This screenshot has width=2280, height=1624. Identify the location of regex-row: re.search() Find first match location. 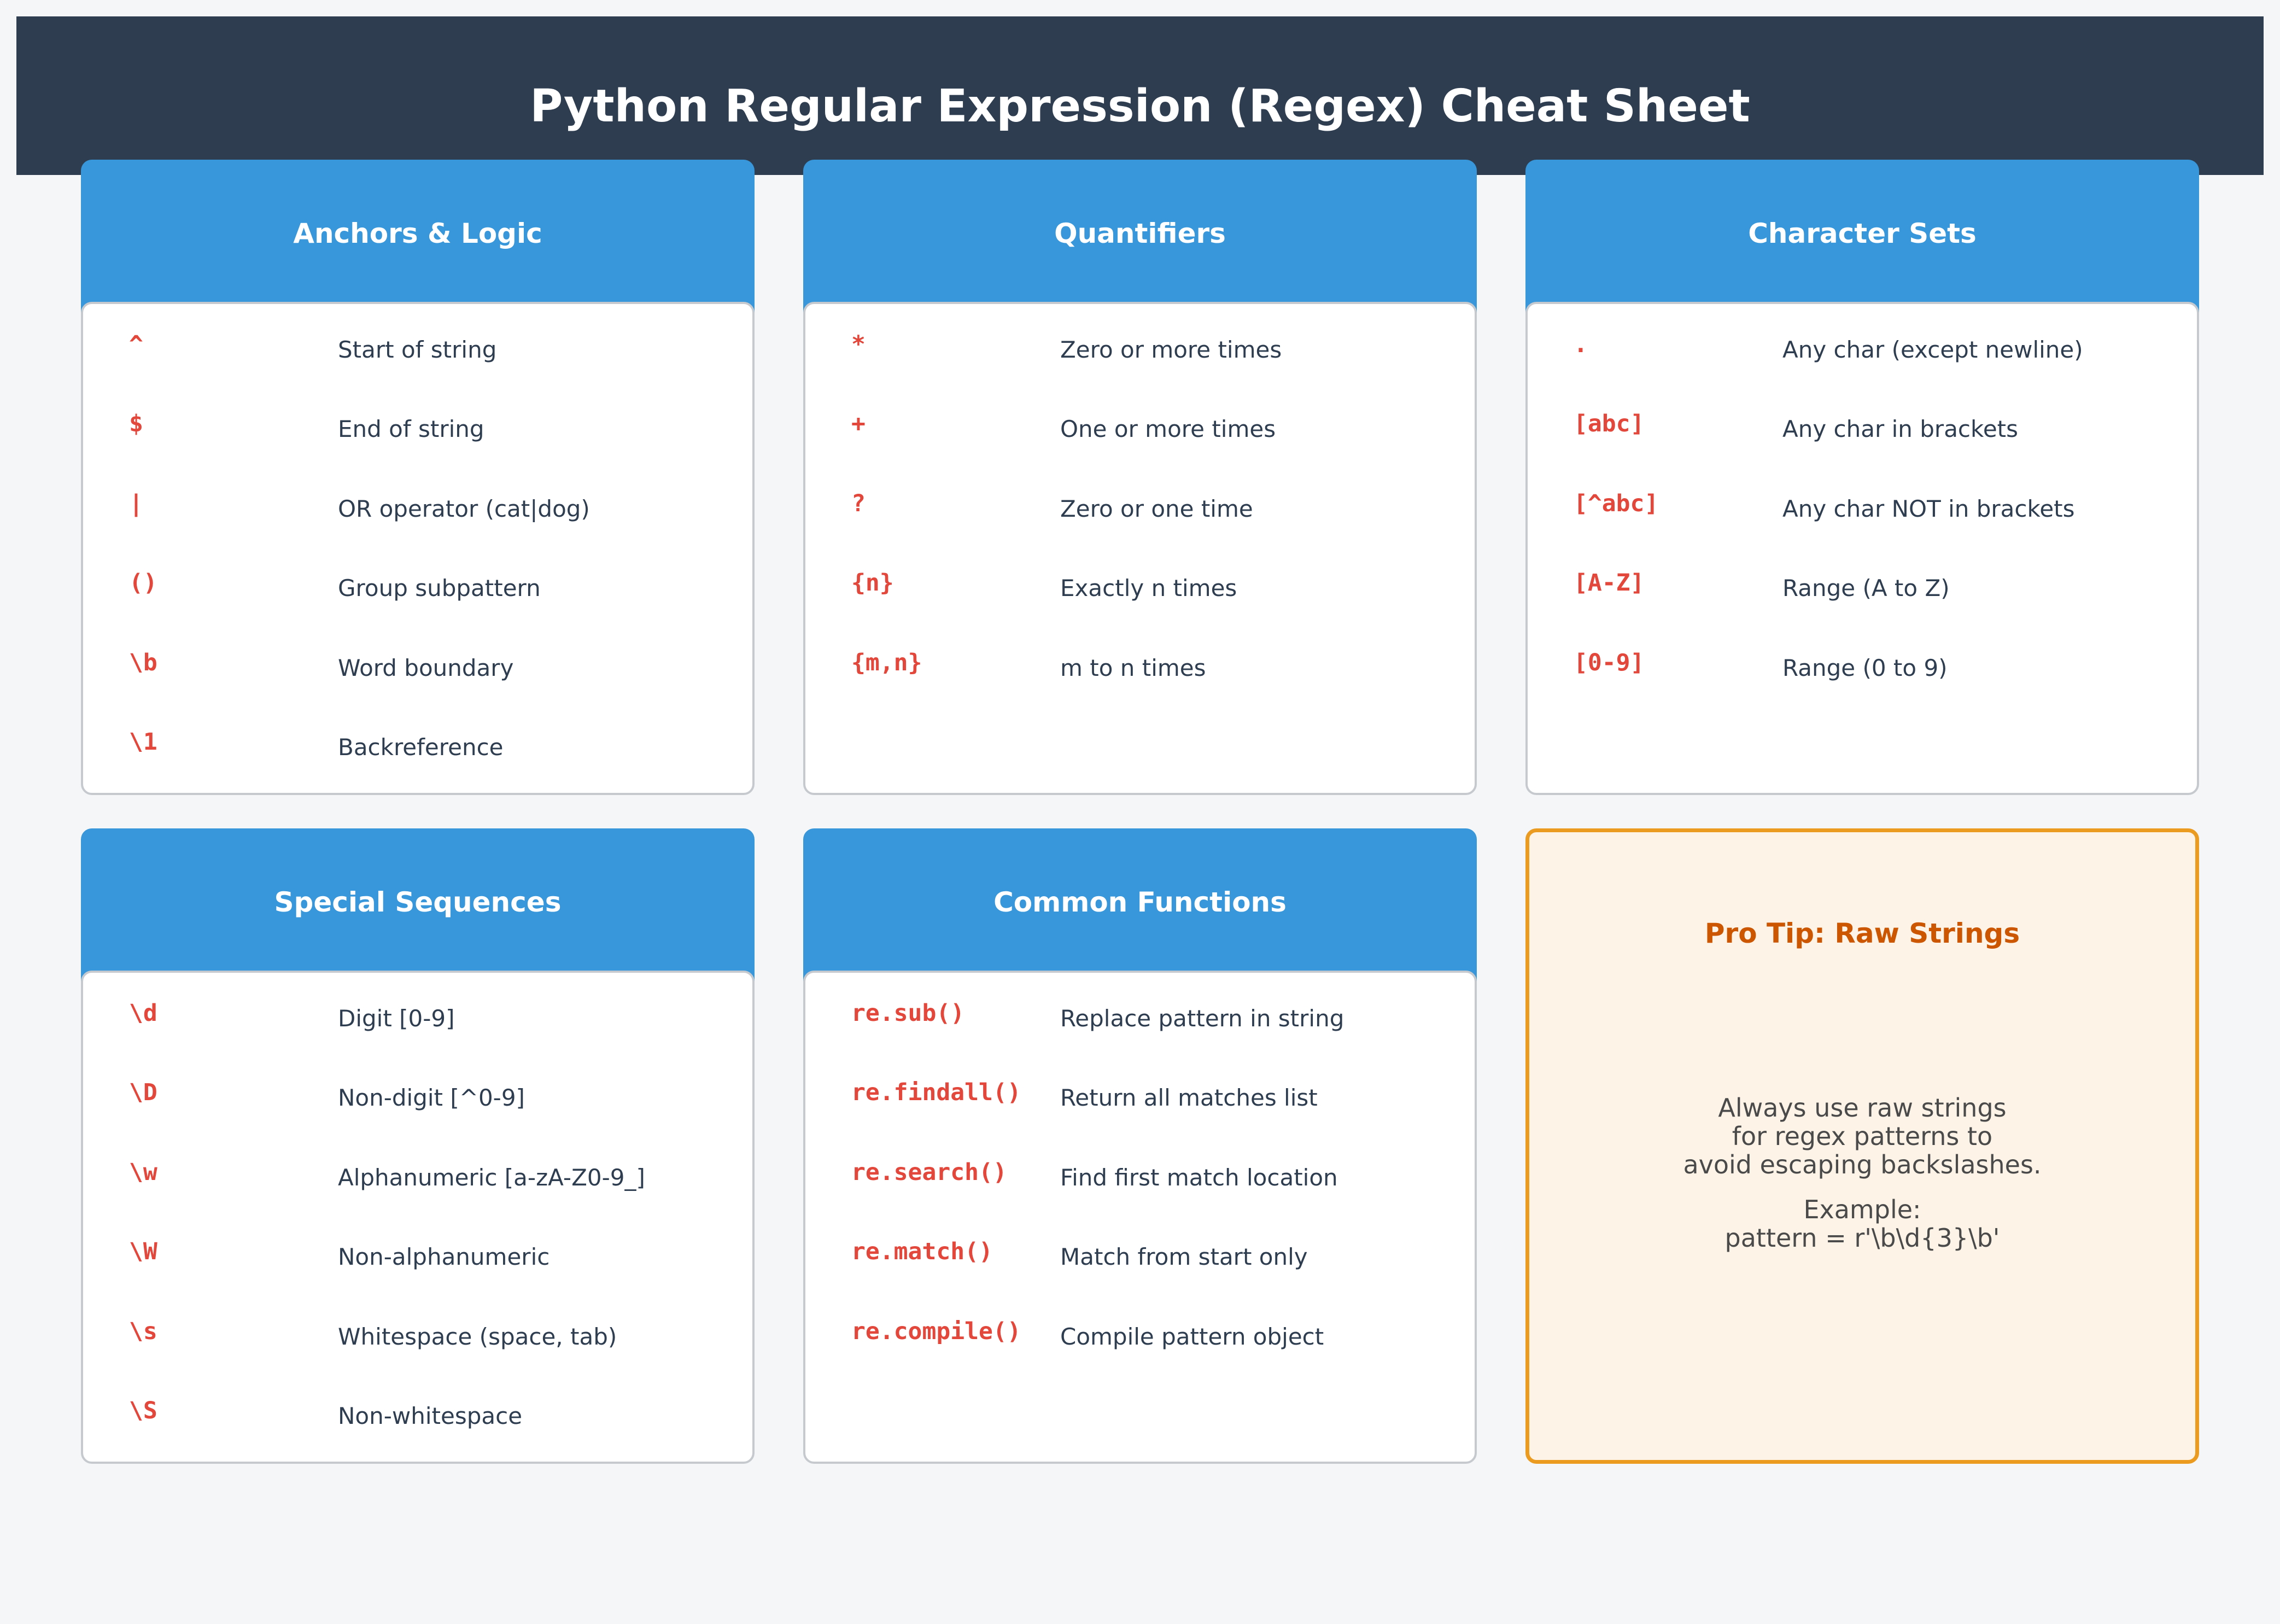
(1140, 1182).